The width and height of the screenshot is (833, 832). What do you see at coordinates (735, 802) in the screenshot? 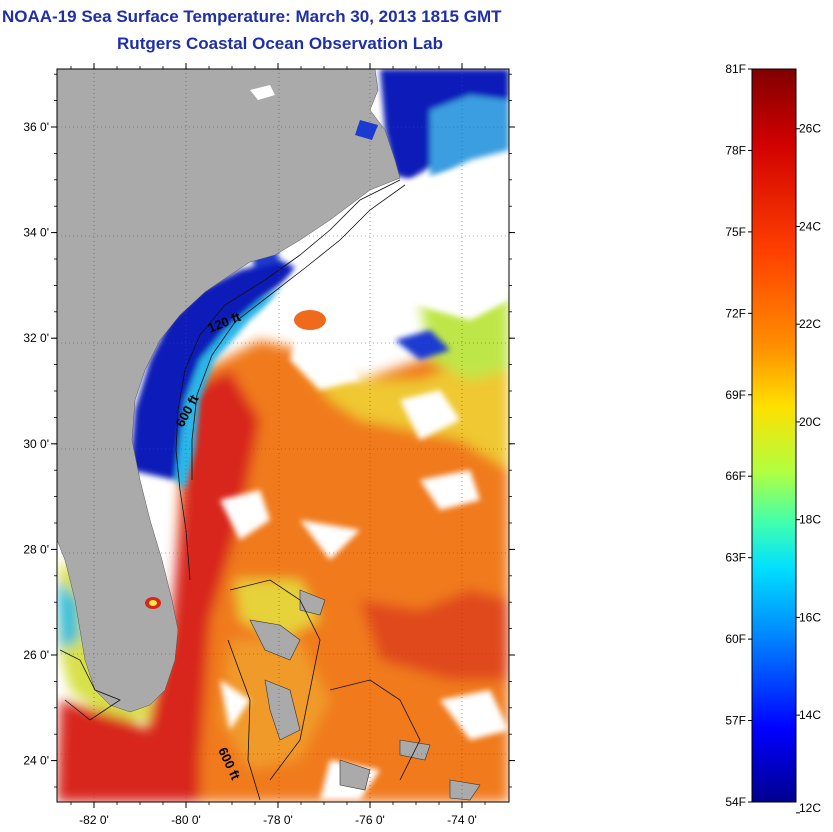
I see `colorbar-f-label: 54F` at bounding box center [735, 802].